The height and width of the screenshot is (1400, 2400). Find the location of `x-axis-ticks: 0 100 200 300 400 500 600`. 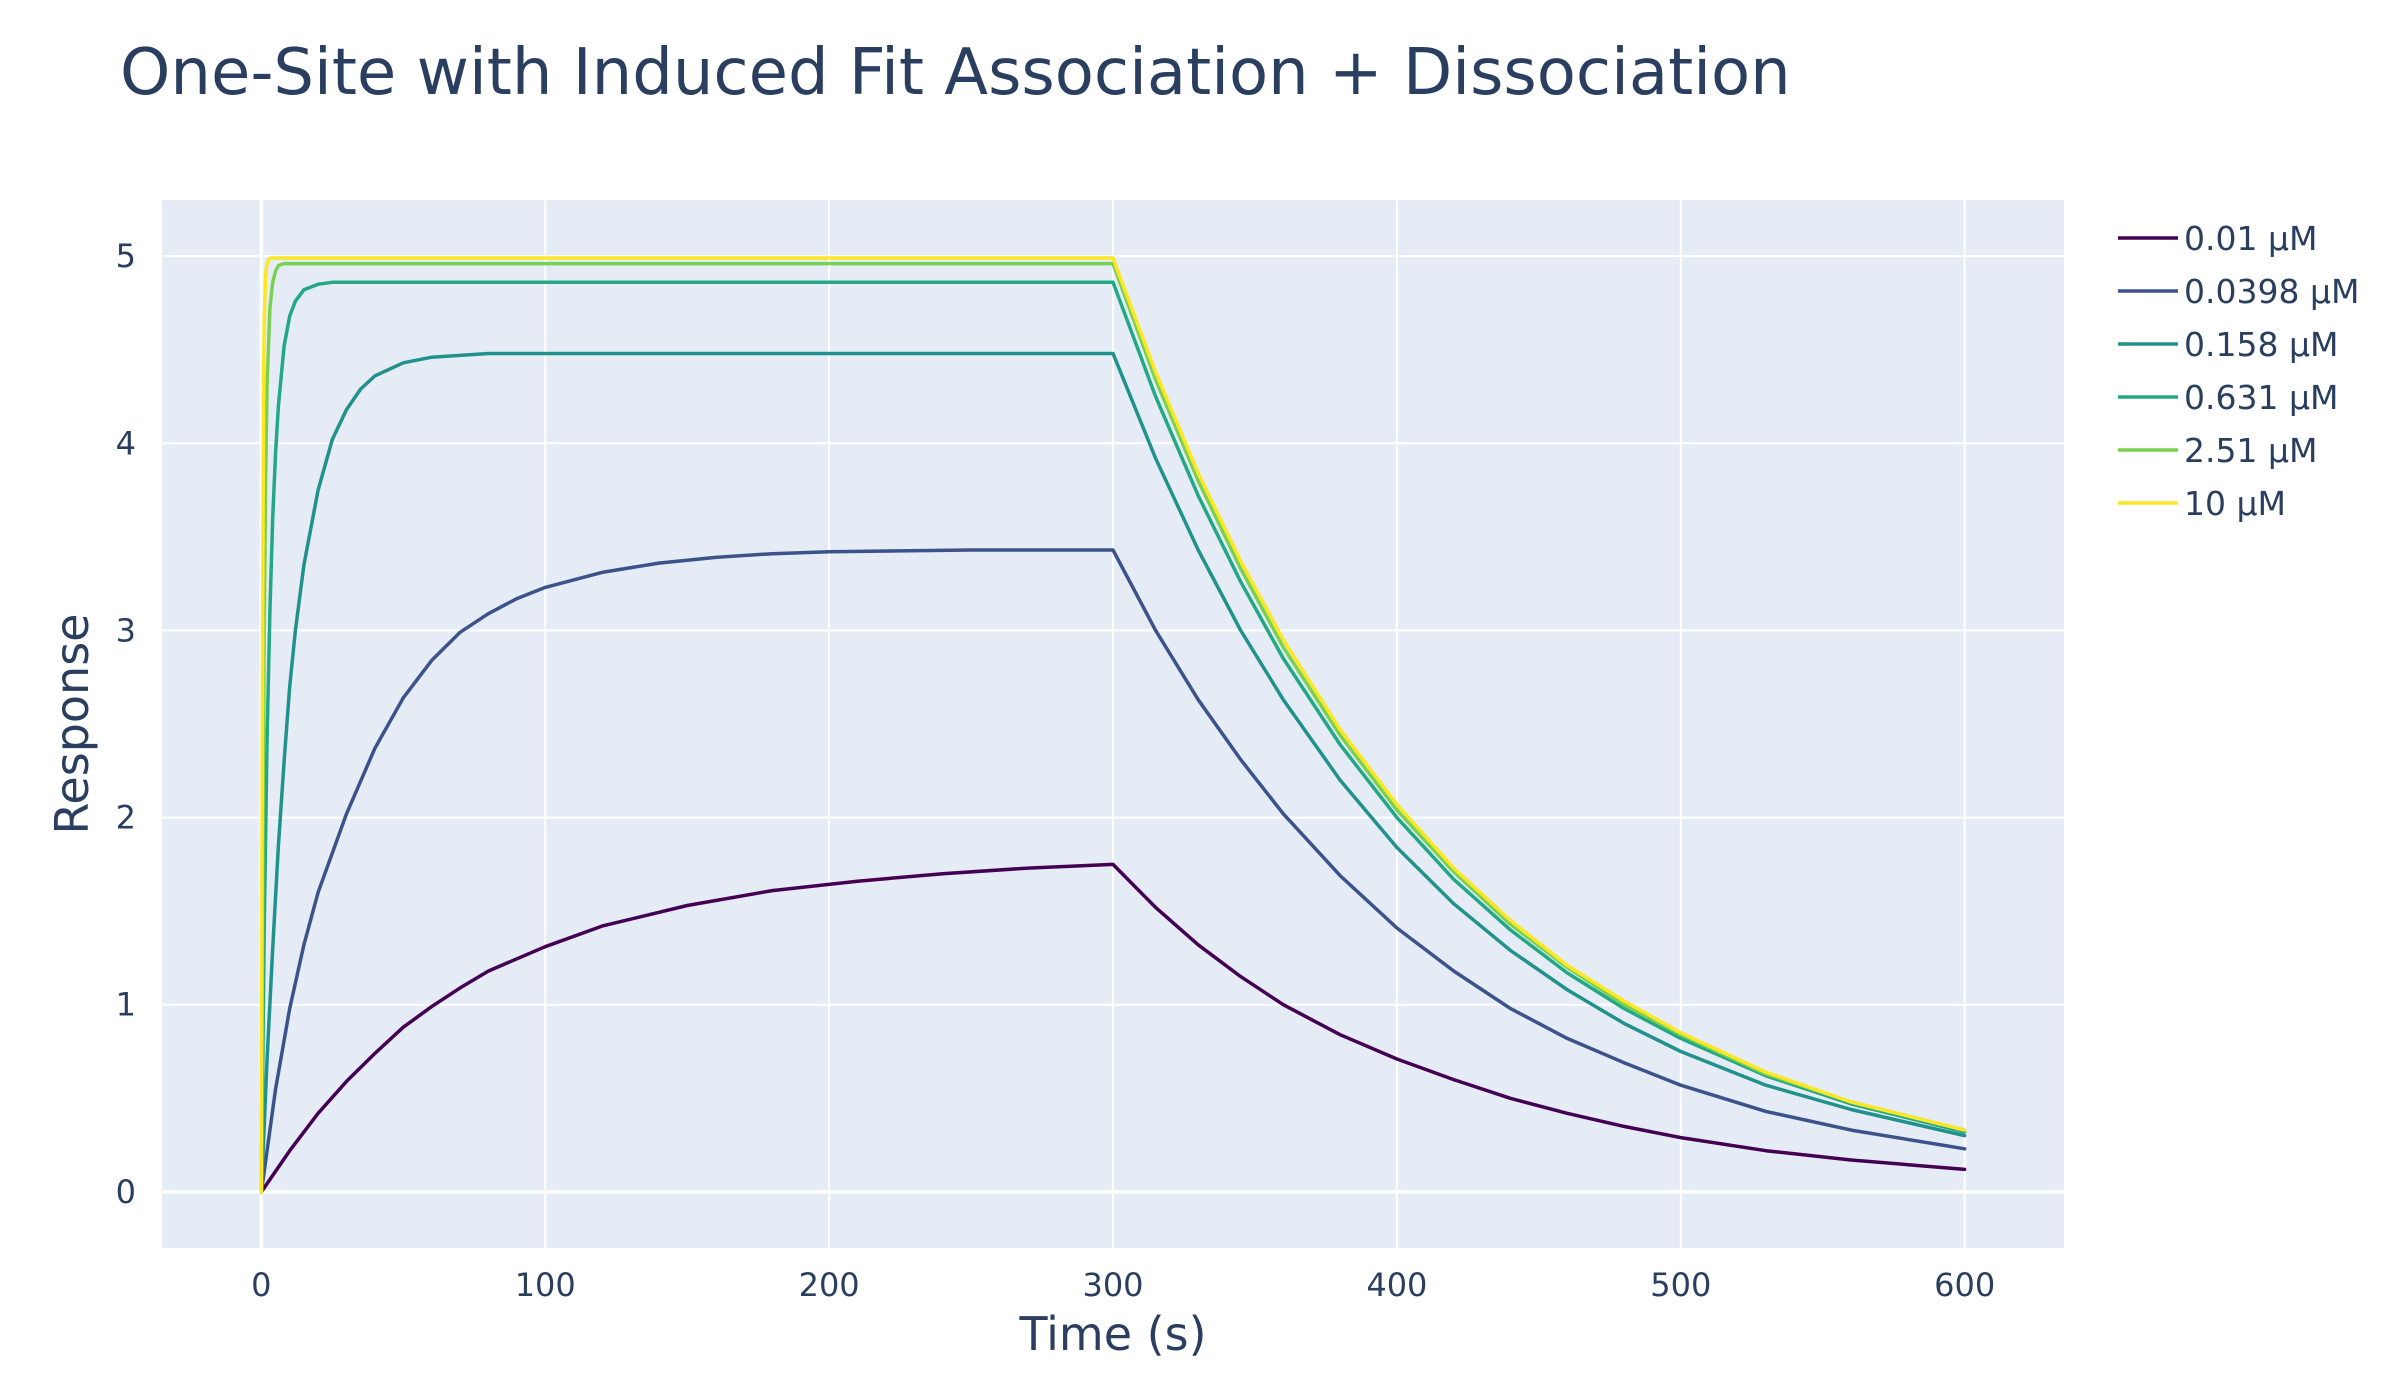

x-axis-ticks: 0 100 200 300 400 500 600 is located at coordinates (1123, 1285).